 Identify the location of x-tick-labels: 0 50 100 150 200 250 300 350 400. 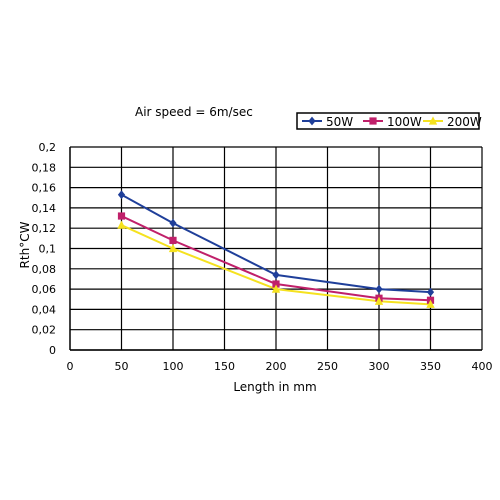
(280, 366).